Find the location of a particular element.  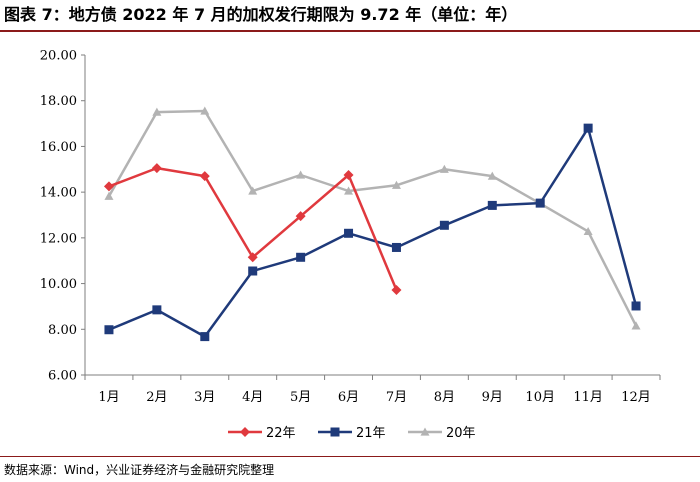

title-divider is located at coordinates (350, 31).